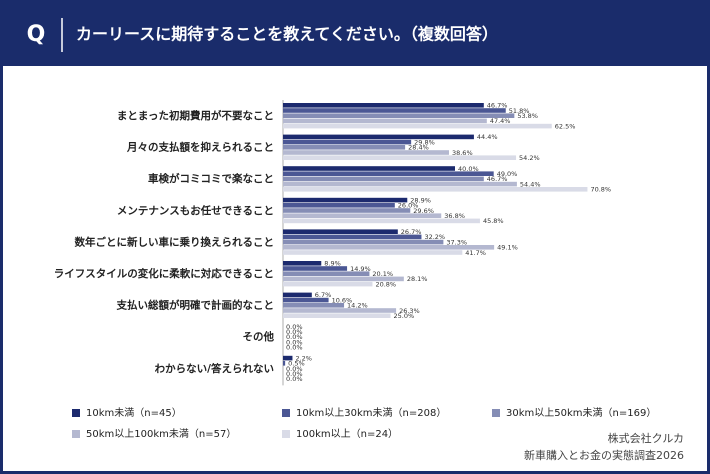 The image size is (710, 474). Describe the element at coordinates (382, 274) in the screenshot. I see `value-label: 20.1%` at that location.